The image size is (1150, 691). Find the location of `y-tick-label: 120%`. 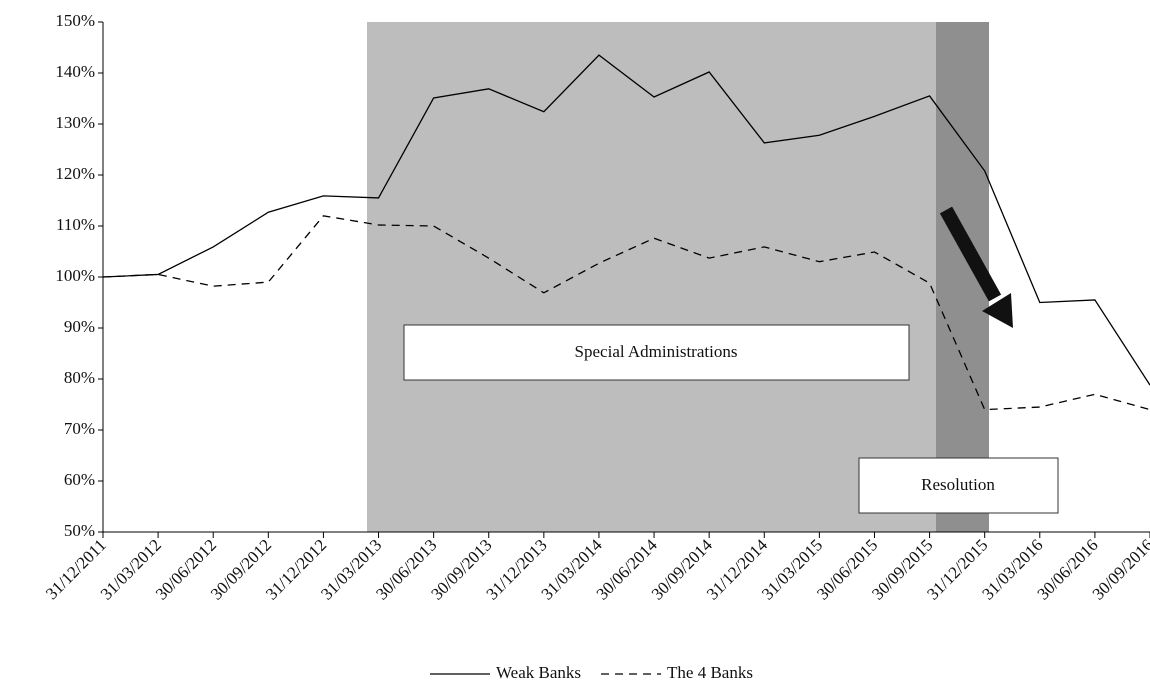

y-tick-label: 120% is located at coordinates (75, 173).